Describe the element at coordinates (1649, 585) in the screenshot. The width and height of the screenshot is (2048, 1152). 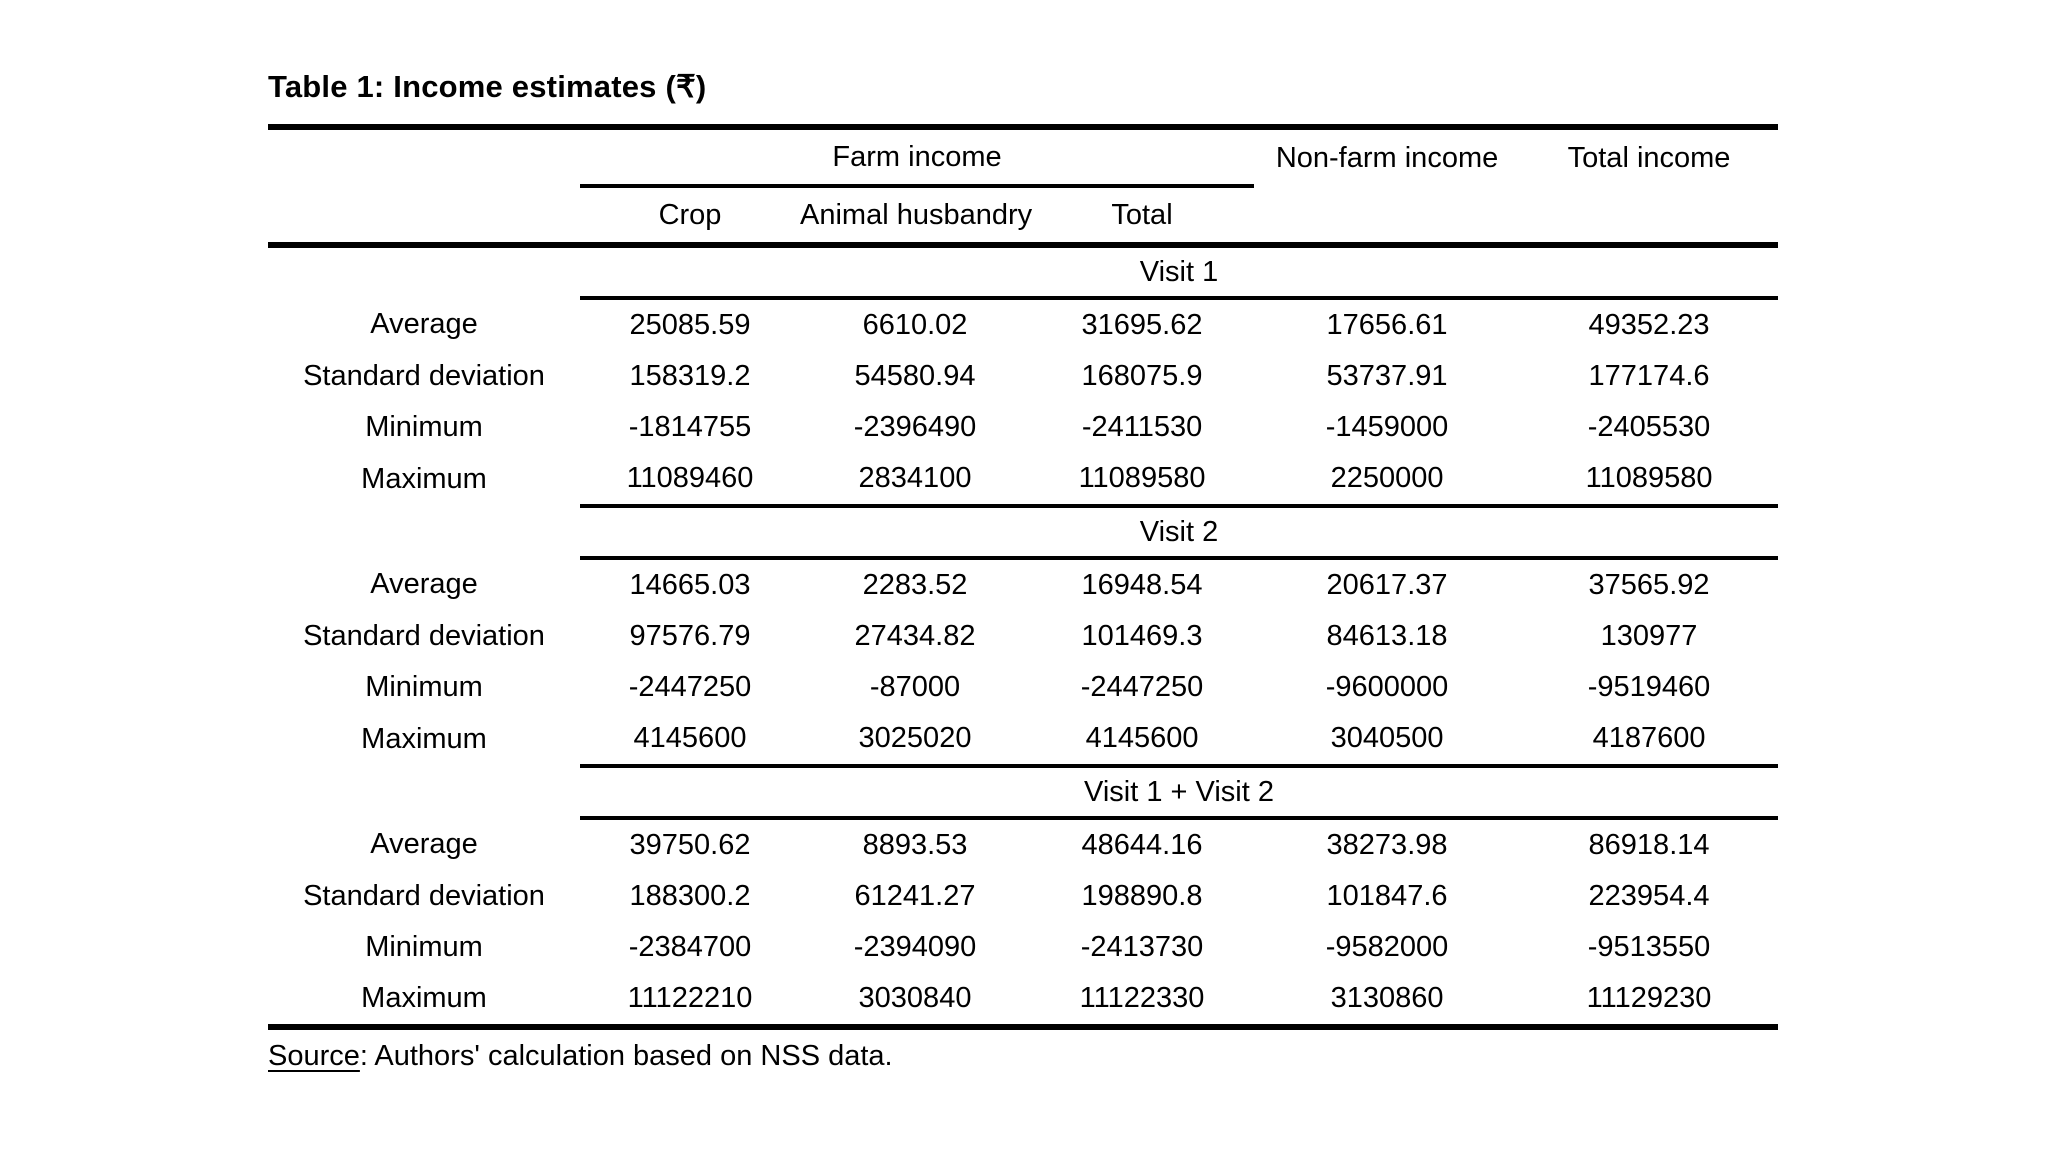
I see `data-cell: 37565.92` at that location.